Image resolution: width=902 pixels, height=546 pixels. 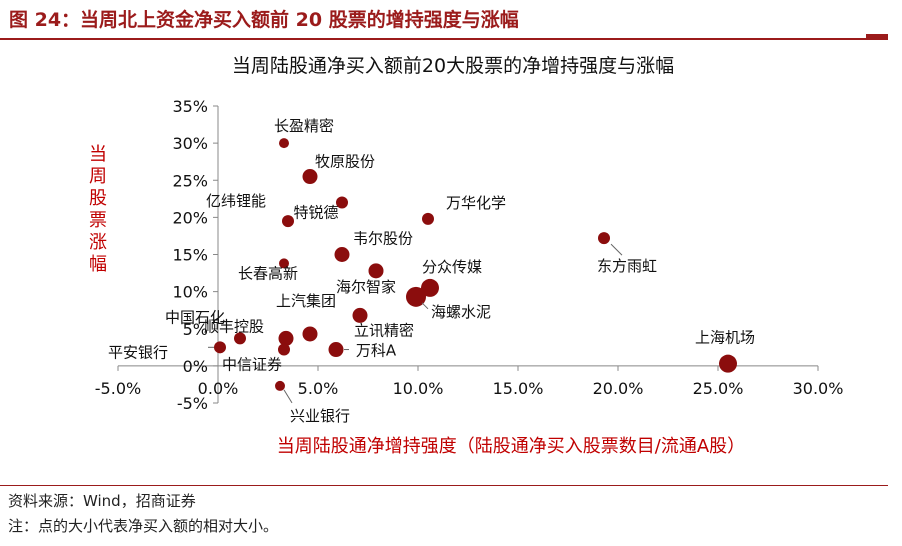 What do you see at coordinates (98, 198) in the screenshot?
I see `y-axis-label-char: 股` at bounding box center [98, 198].